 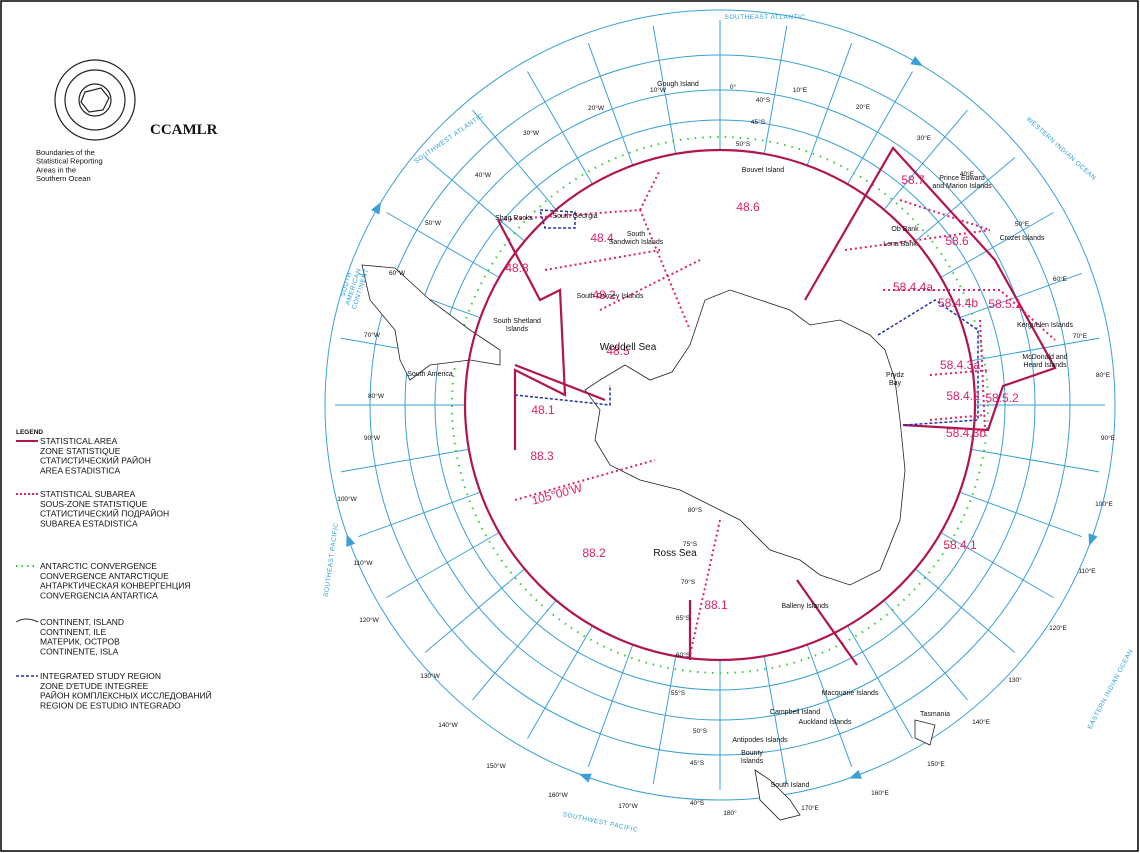 What do you see at coordinates (376, 396) in the screenshot?
I see `longitude-label: 80°W` at bounding box center [376, 396].